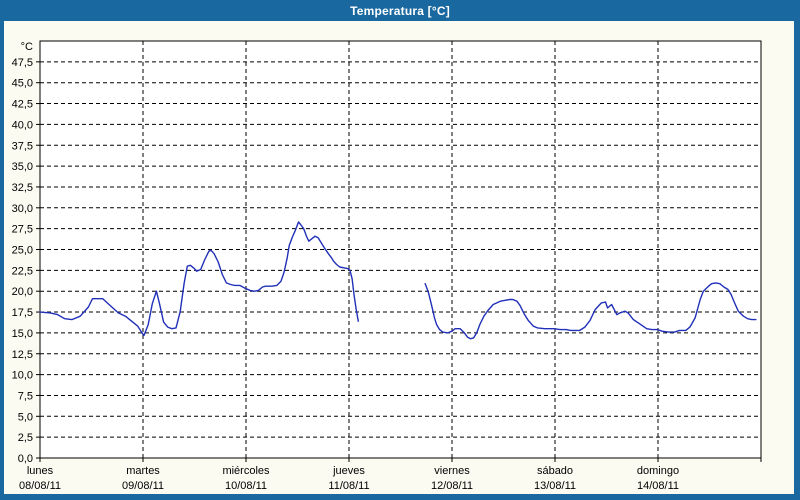 Image resolution: width=800 pixels, height=500 pixels. Describe the element at coordinates (40, 486) in the screenshot. I see `x-date-label: 08/08/11` at that location.